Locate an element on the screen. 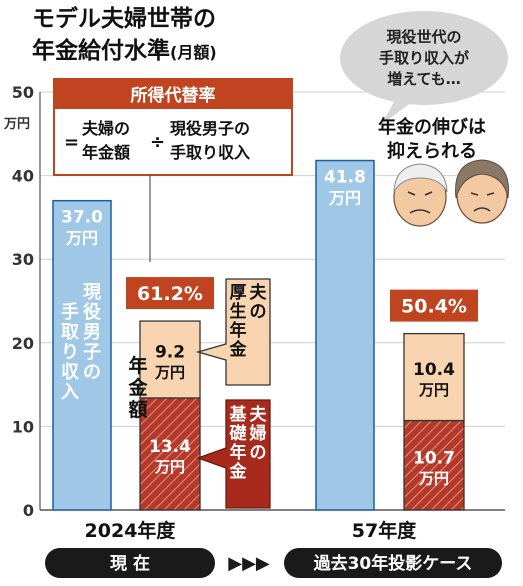  chart-title-main: 年金給付水準 is located at coordinates (101, 50).